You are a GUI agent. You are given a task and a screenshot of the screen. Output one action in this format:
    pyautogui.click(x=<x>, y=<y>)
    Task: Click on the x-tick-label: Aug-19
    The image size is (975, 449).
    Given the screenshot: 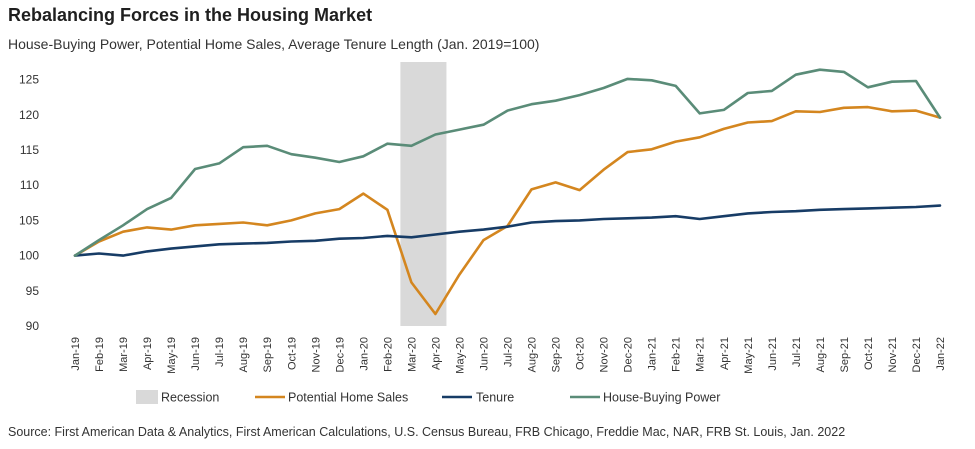 What is the action you would take?
    pyautogui.click(x=244, y=354)
    